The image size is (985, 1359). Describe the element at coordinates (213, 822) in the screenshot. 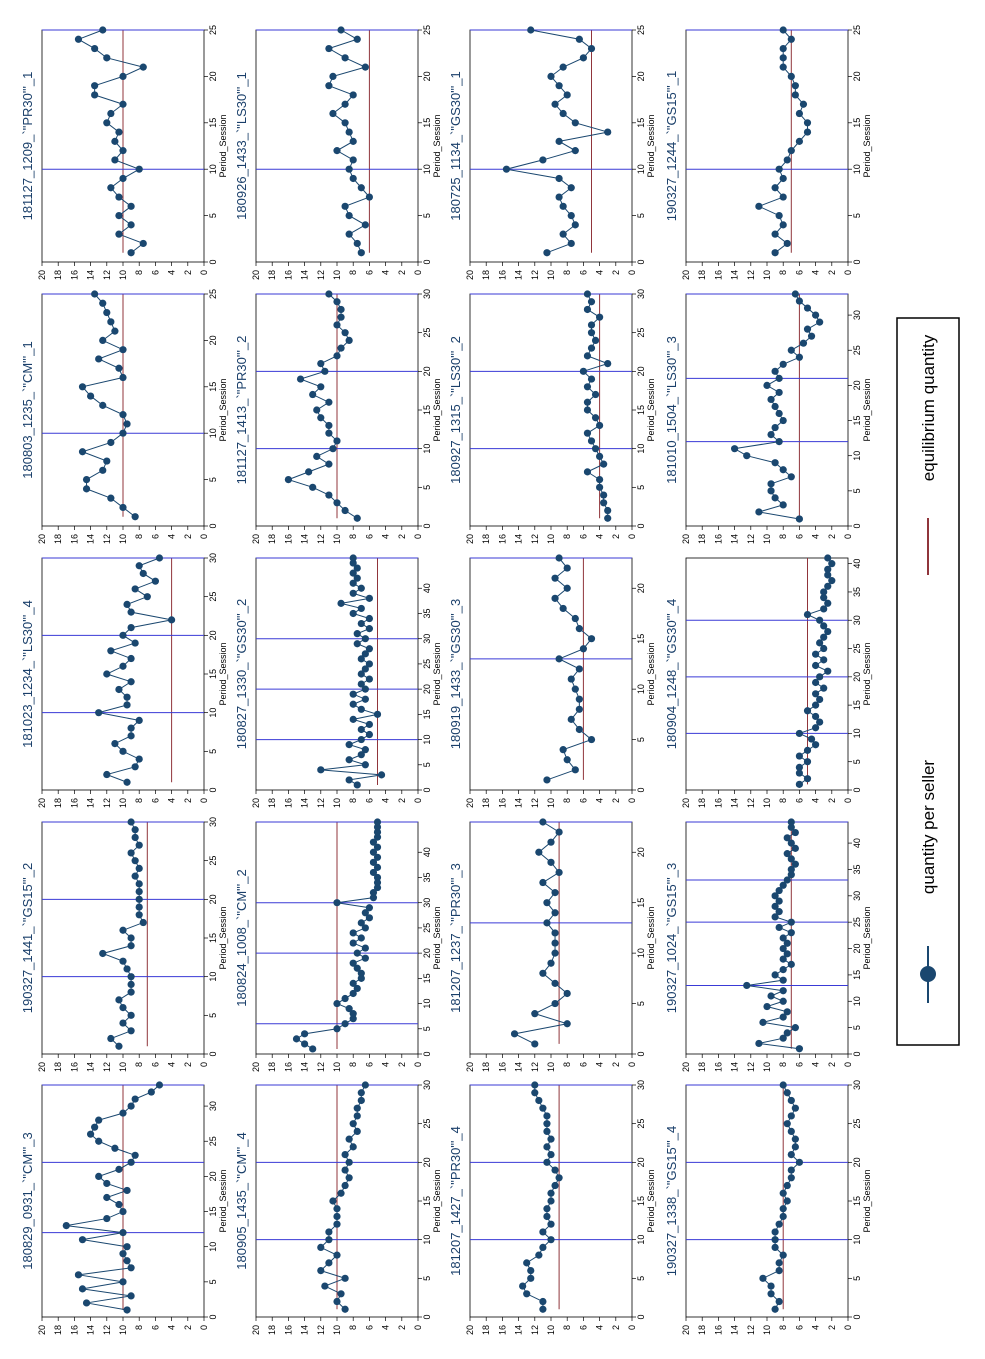

I see `x-tick-label: 30` at that location.